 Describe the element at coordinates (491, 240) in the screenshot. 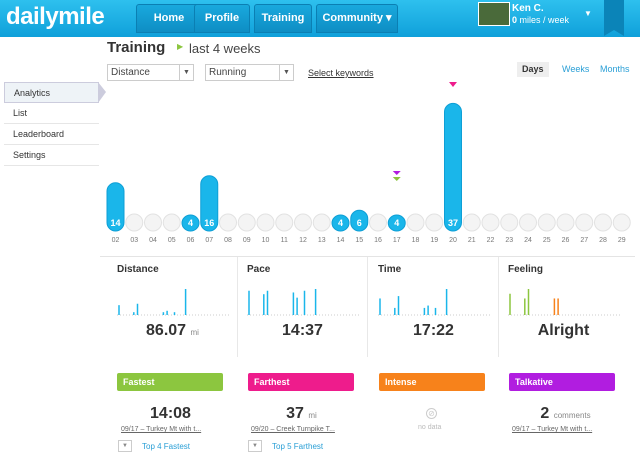

I see `tick-label-22: 22` at that location.